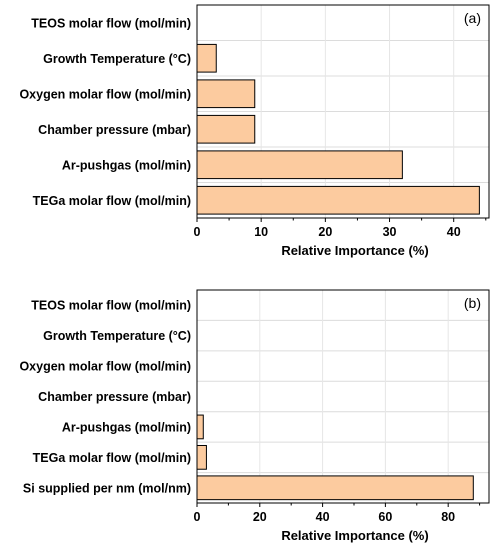 This screenshot has width=501, height=550. What do you see at coordinates (261, 232) in the screenshot?
I see `x-tick-label: 10` at bounding box center [261, 232].